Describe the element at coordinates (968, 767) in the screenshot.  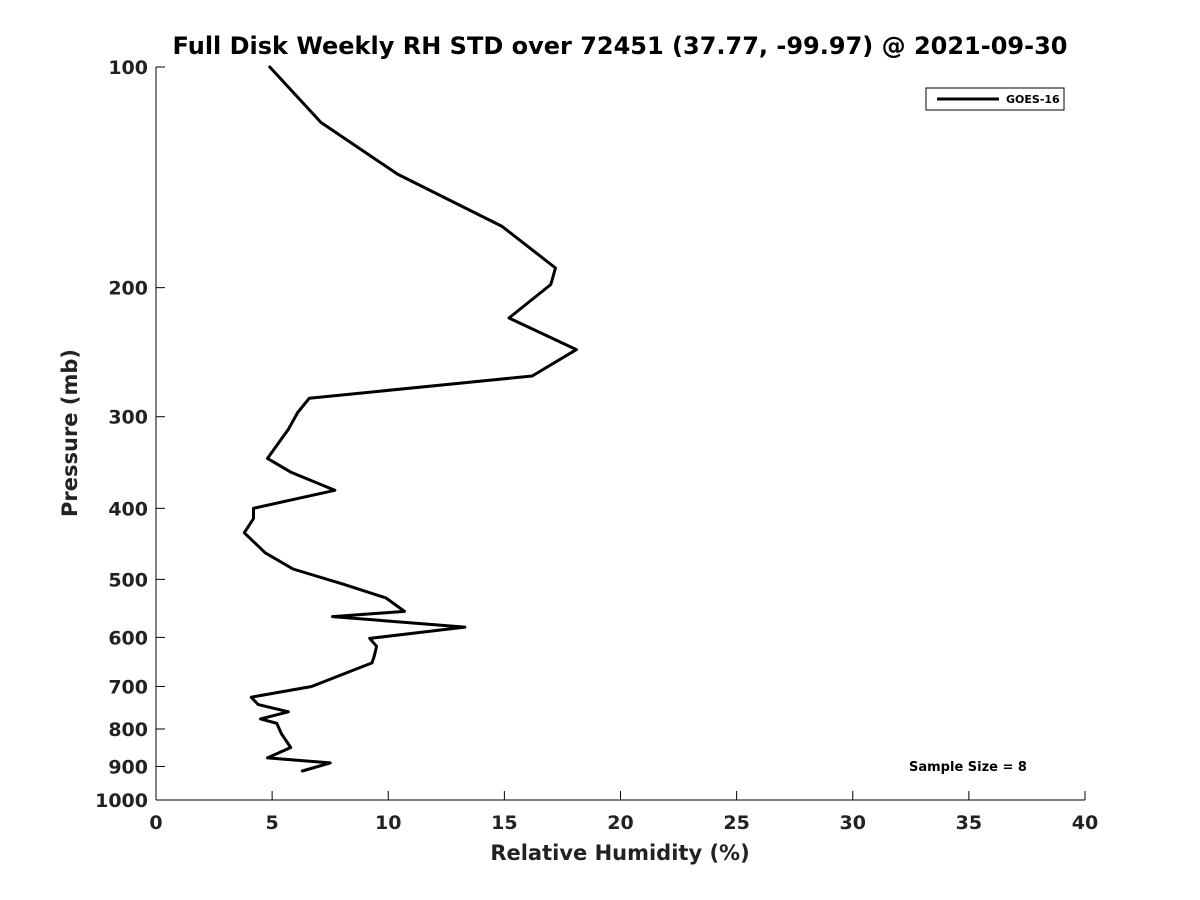
I see `sample-size-annotation: Sample Size = 8` at that location.